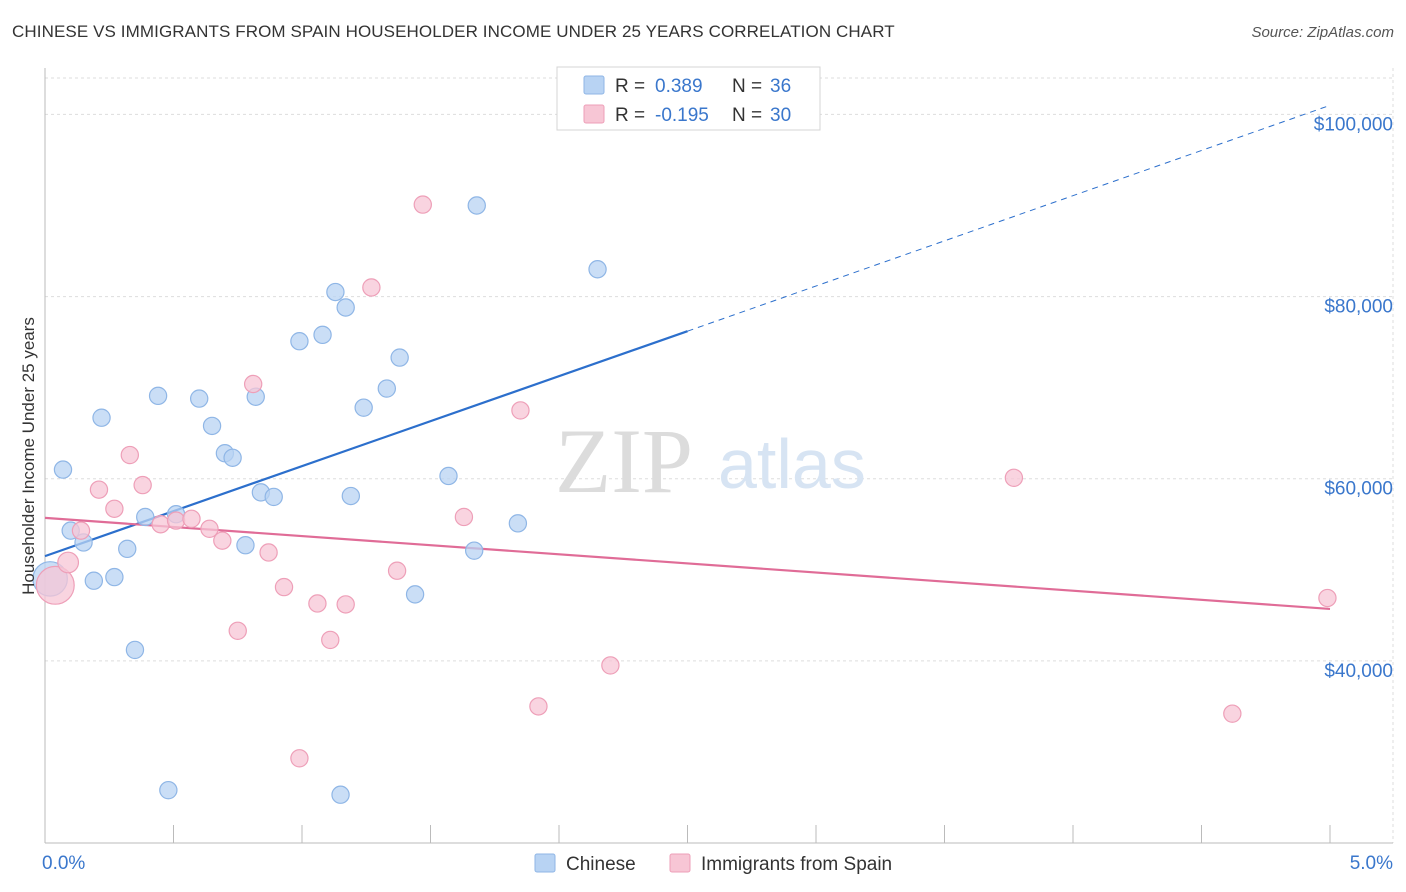 This screenshot has width=1406, height=892. Describe the element at coordinates (679, 86) in the screenshot. I see `legend-r-value: 0.389` at that location.